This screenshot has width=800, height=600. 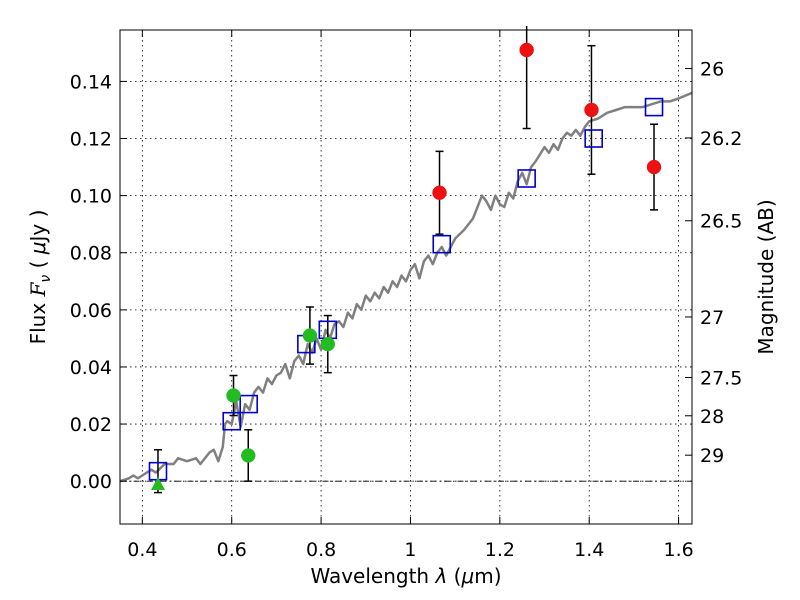 What do you see at coordinates (91, 482) in the screenshot?
I see `y-tick-label: 0.00` at bounding box center [91, 482].